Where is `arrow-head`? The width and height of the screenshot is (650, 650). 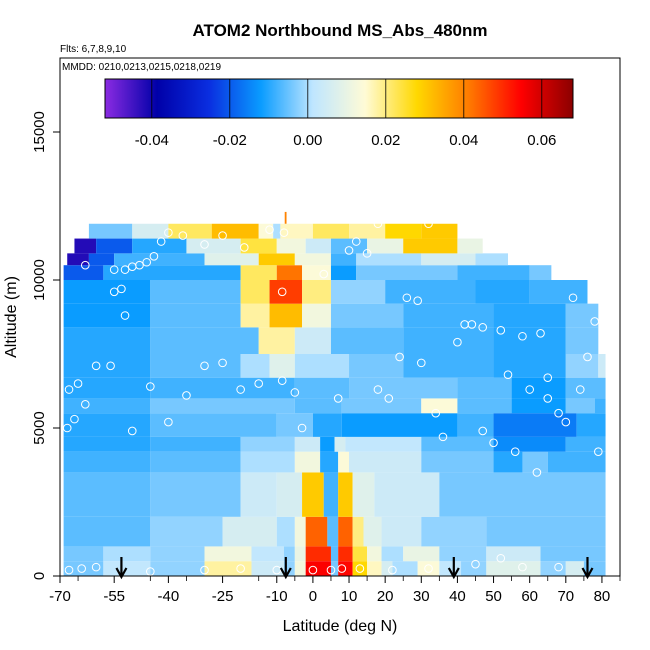 arrow-head is located at coordinates (453, 573).